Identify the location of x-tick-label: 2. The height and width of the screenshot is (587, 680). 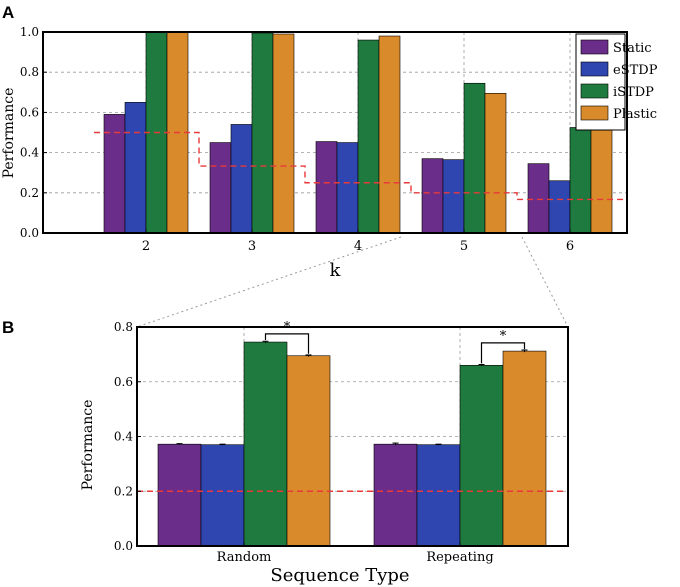
(146, 246).